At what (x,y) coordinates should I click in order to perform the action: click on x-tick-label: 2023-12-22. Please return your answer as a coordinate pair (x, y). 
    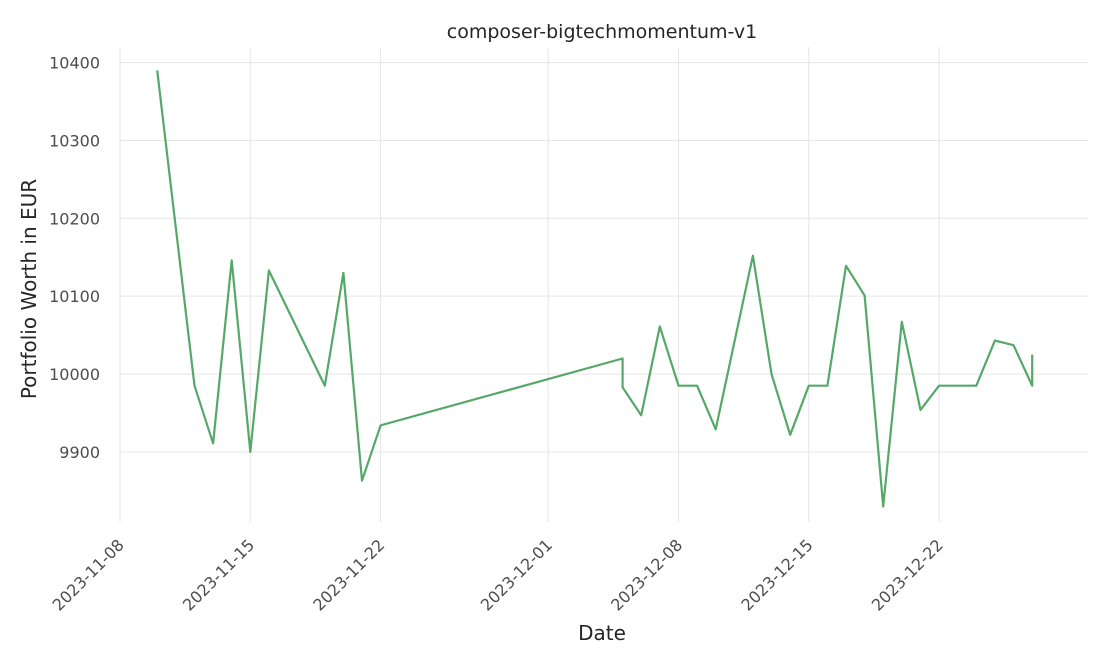
    Looking at the image, I should click on (907, 574).